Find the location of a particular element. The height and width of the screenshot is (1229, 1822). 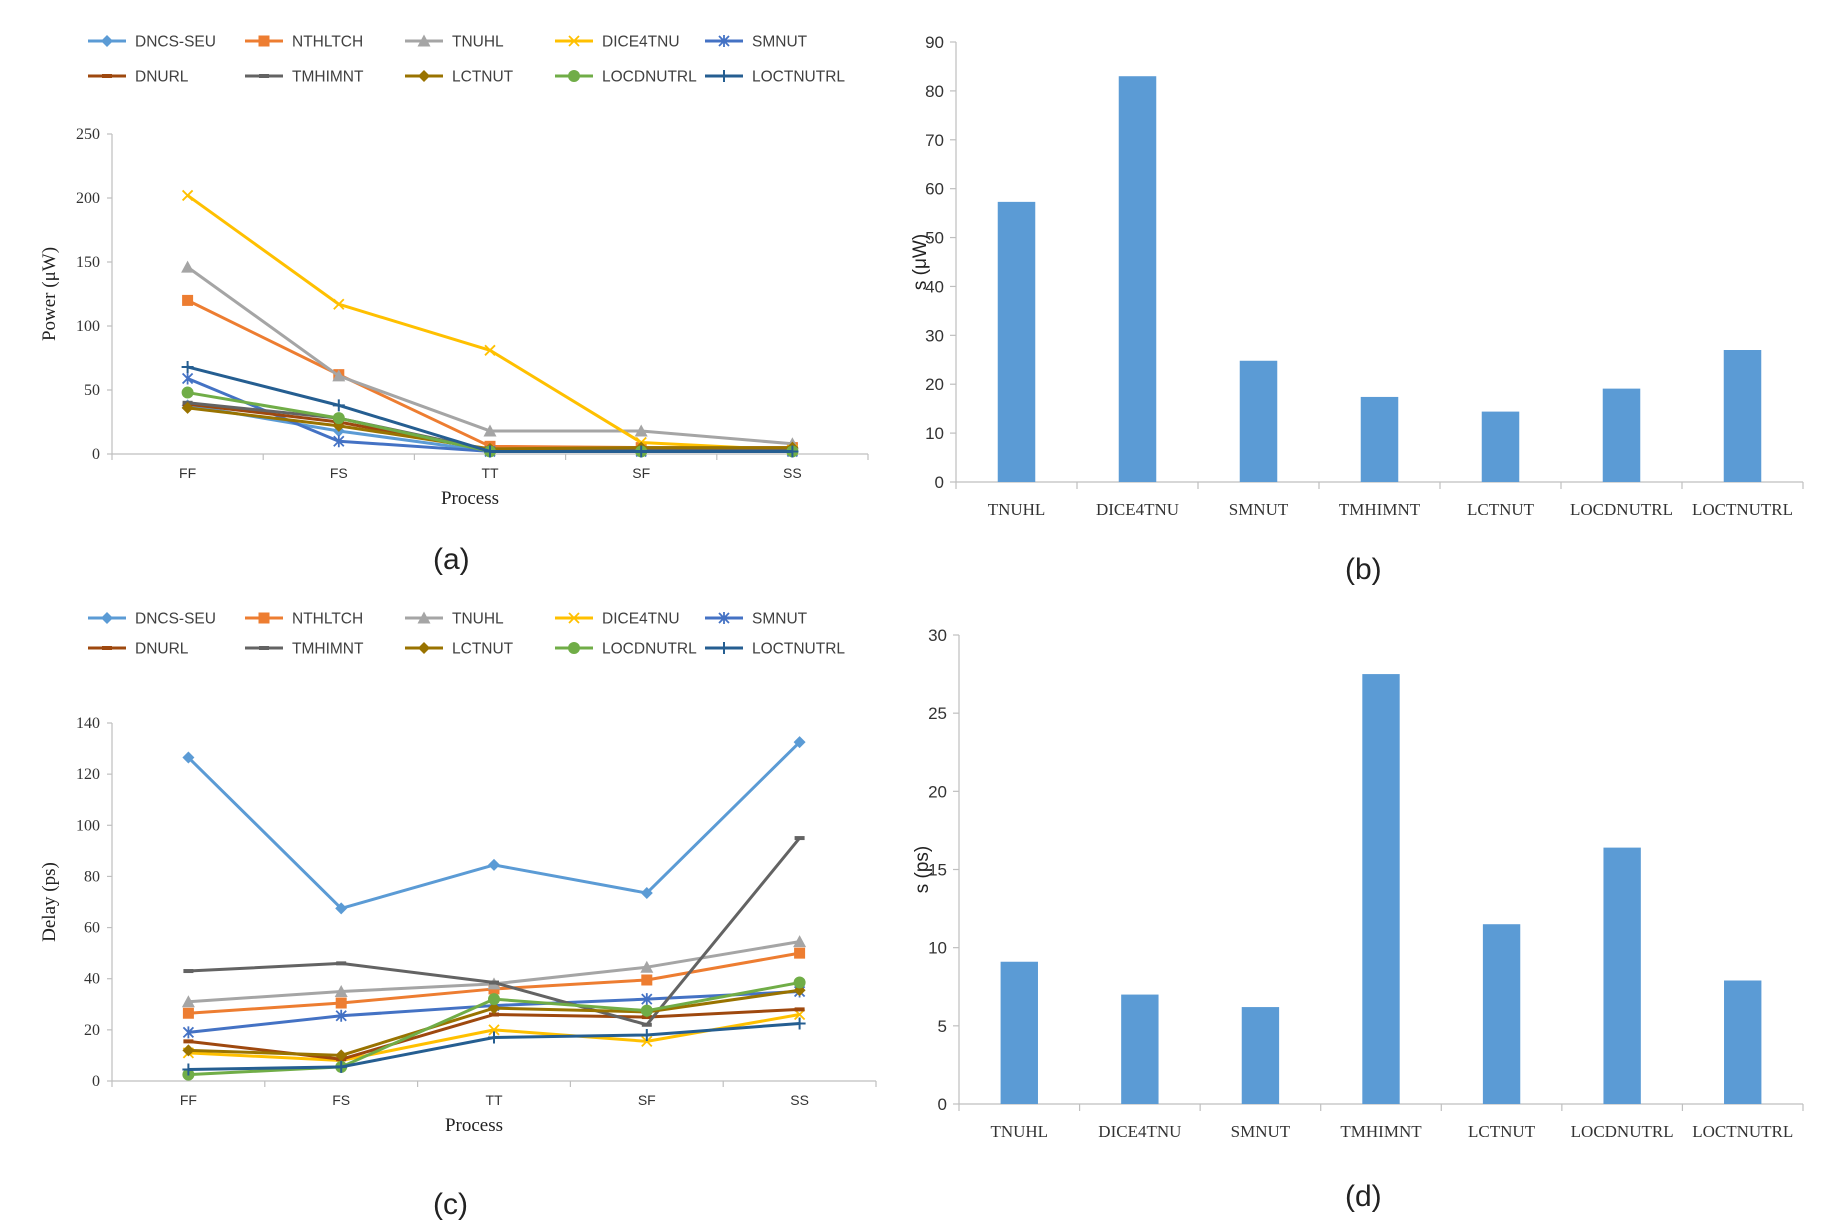

x-axis-title: Process is located at coordinates (474, 1125).